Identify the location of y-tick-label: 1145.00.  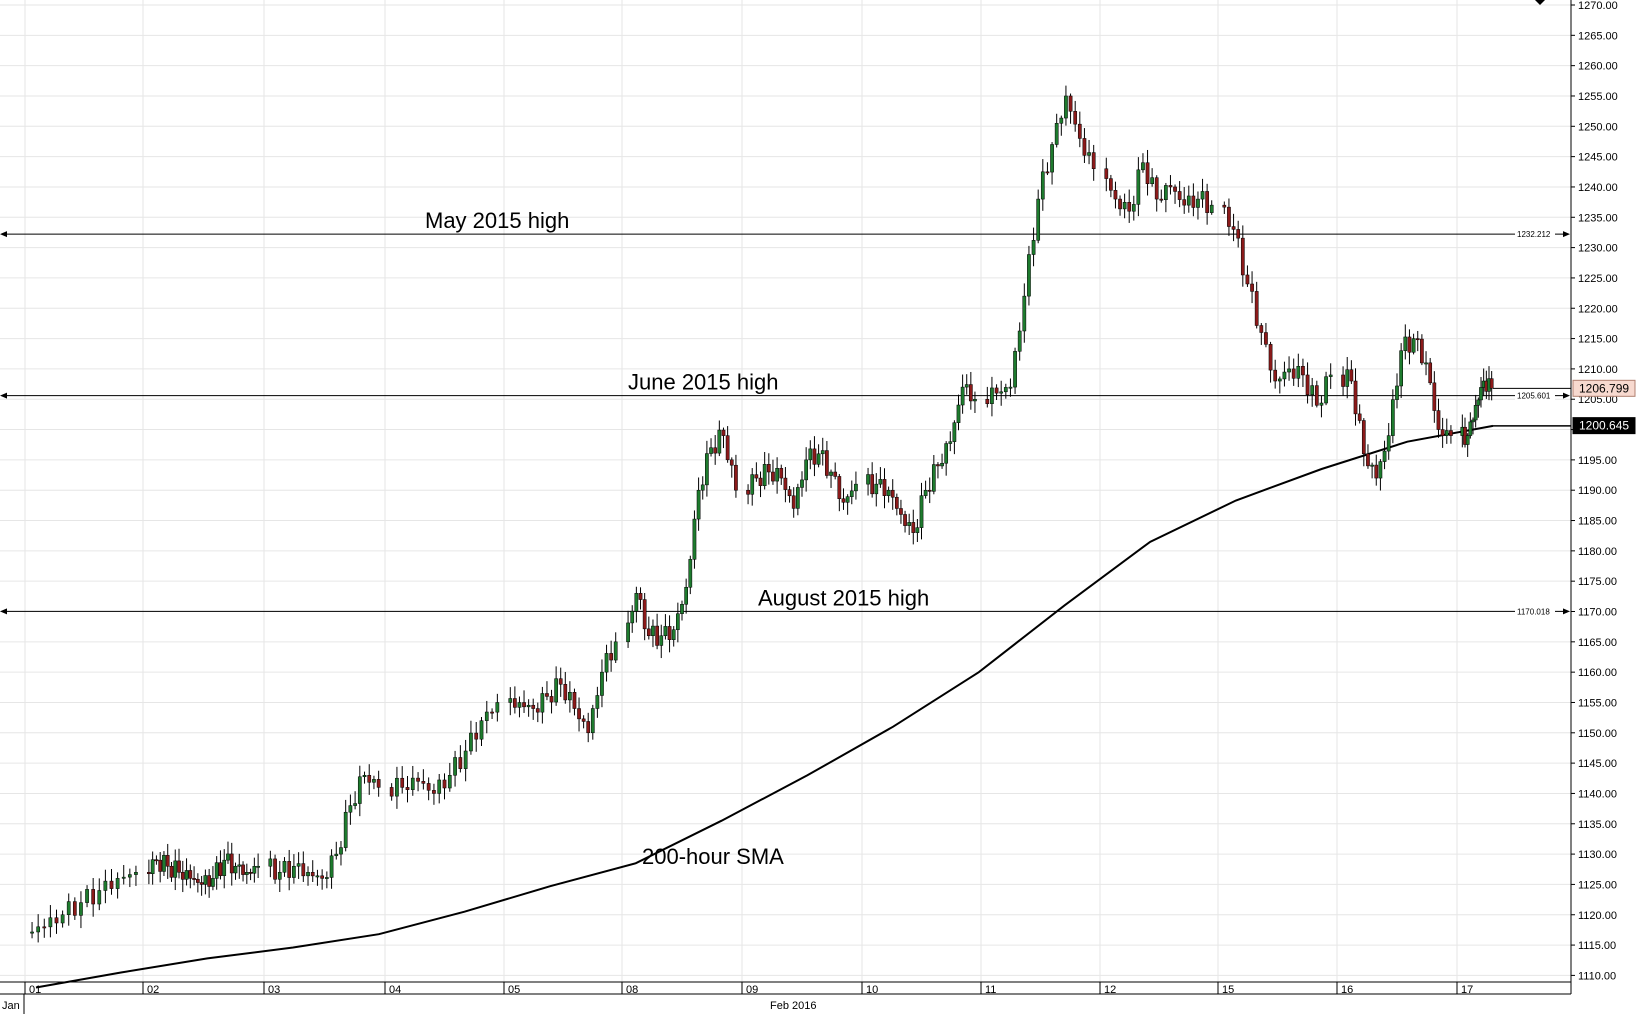
(1597, 764).